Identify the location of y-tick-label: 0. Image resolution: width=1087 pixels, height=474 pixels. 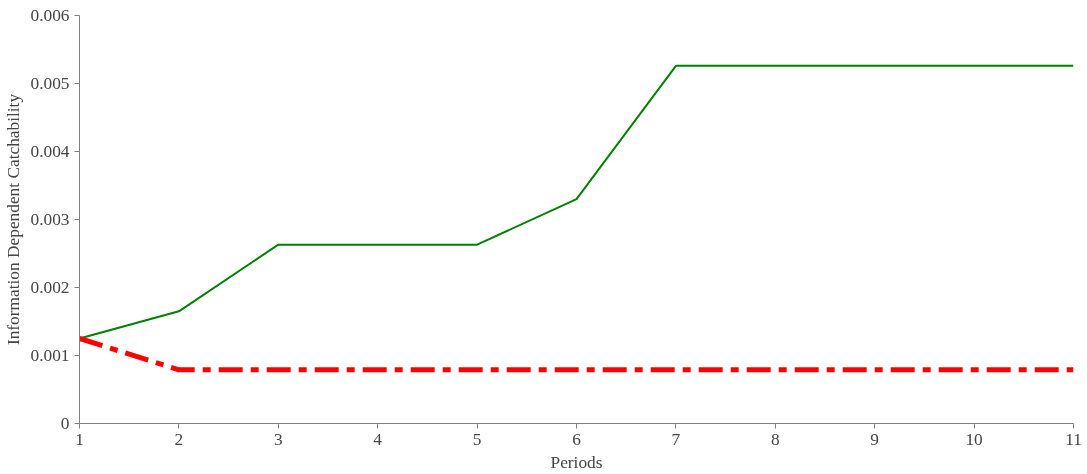
(65, 423).